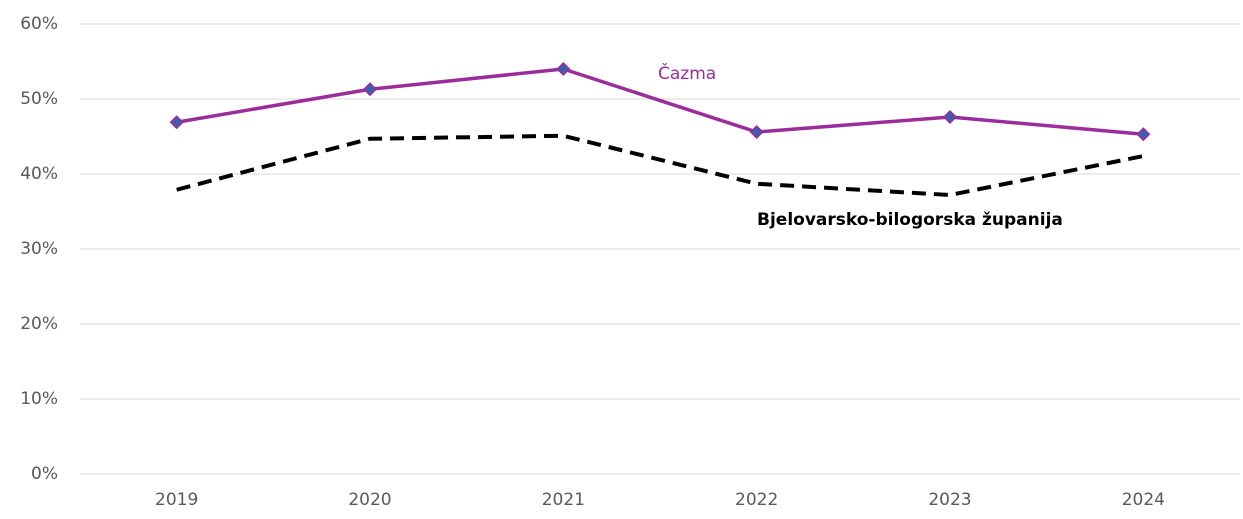 The image size is (1243, 519). Describe the element at coordinates (687, 73) in the screenshot. I see `series-label: Čazma` at that location.